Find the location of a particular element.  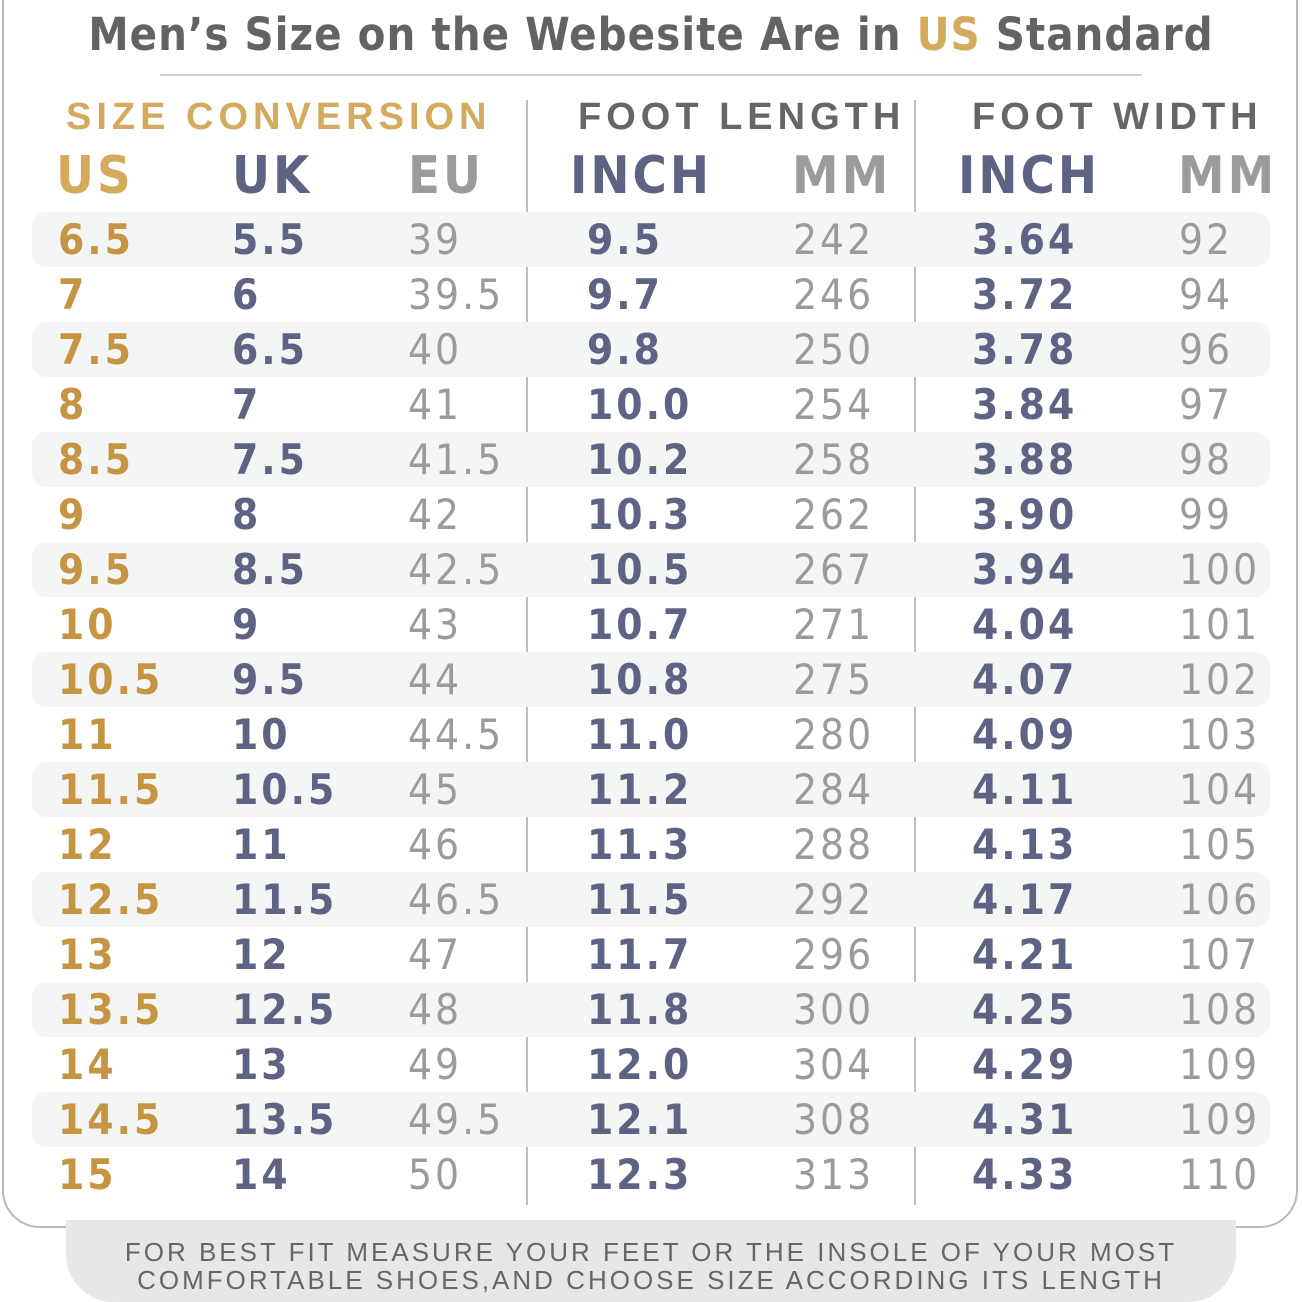

table-row: 7 6 39.5 9.7 246 3.72 94 is located at coordinates (651, 294).